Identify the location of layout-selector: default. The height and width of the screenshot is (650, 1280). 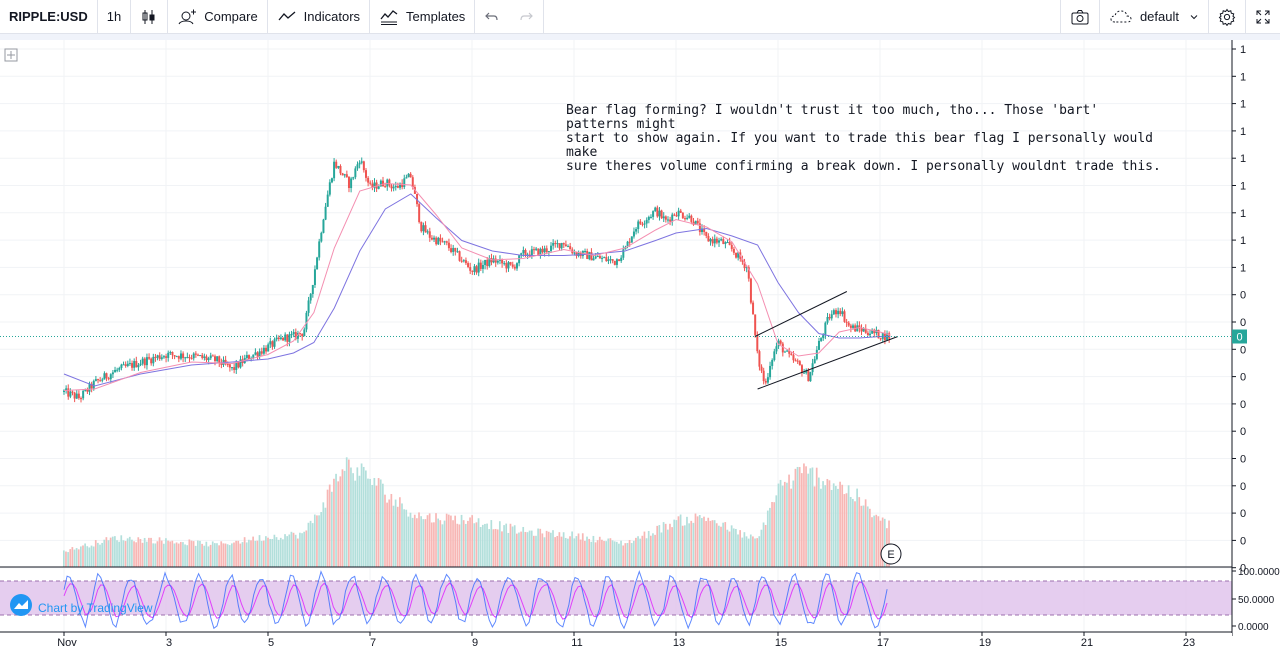
(1154, 17).